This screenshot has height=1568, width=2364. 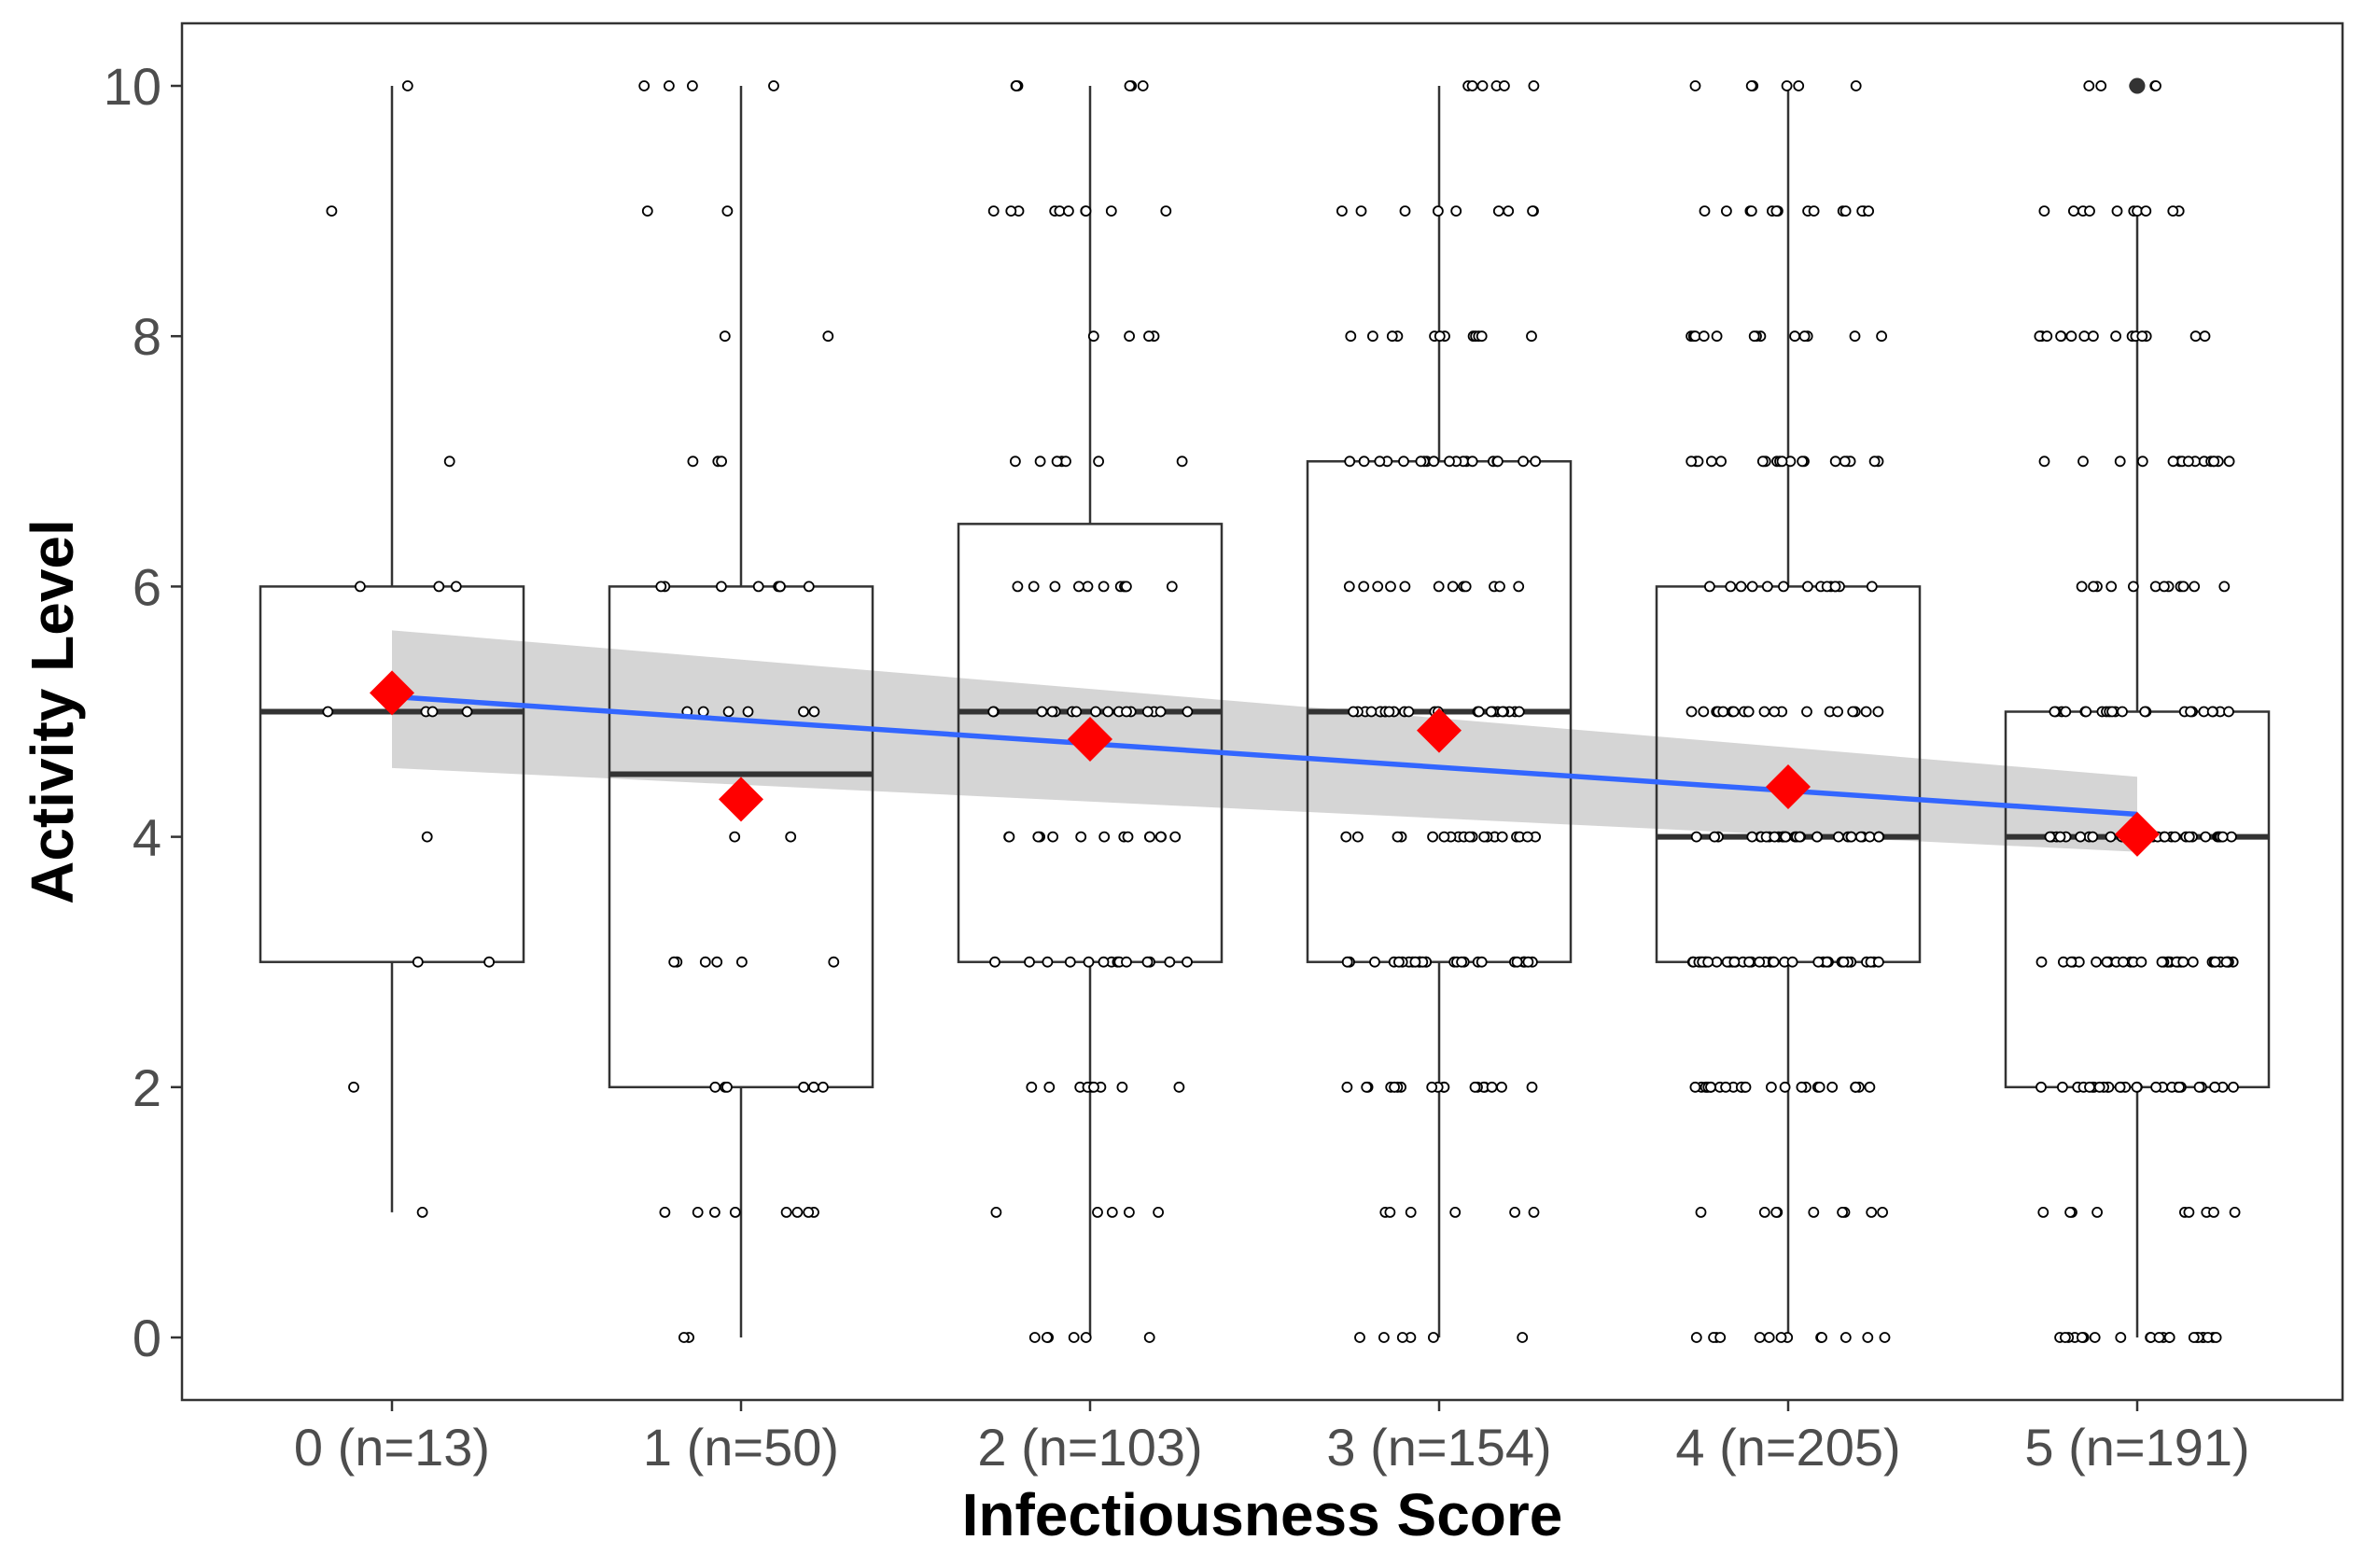 I want to click on y-tick-label: 10, so click(x=132, y=86).